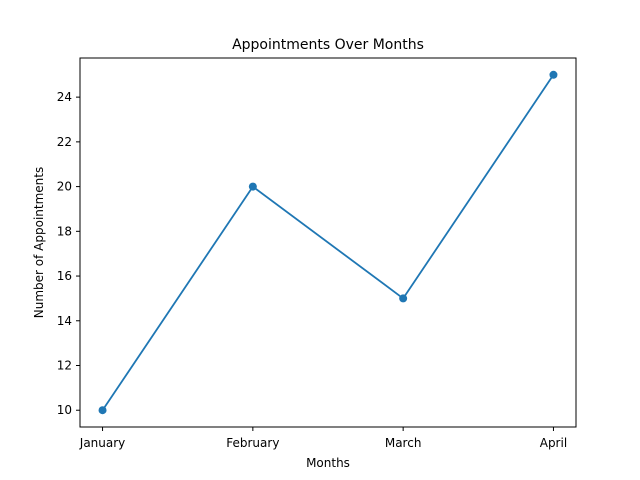 This screenshot has height=480, width=640. Describe the element at coordinates (64, 410) in the screenshot. I see `y-tick-label: 10` at that location.